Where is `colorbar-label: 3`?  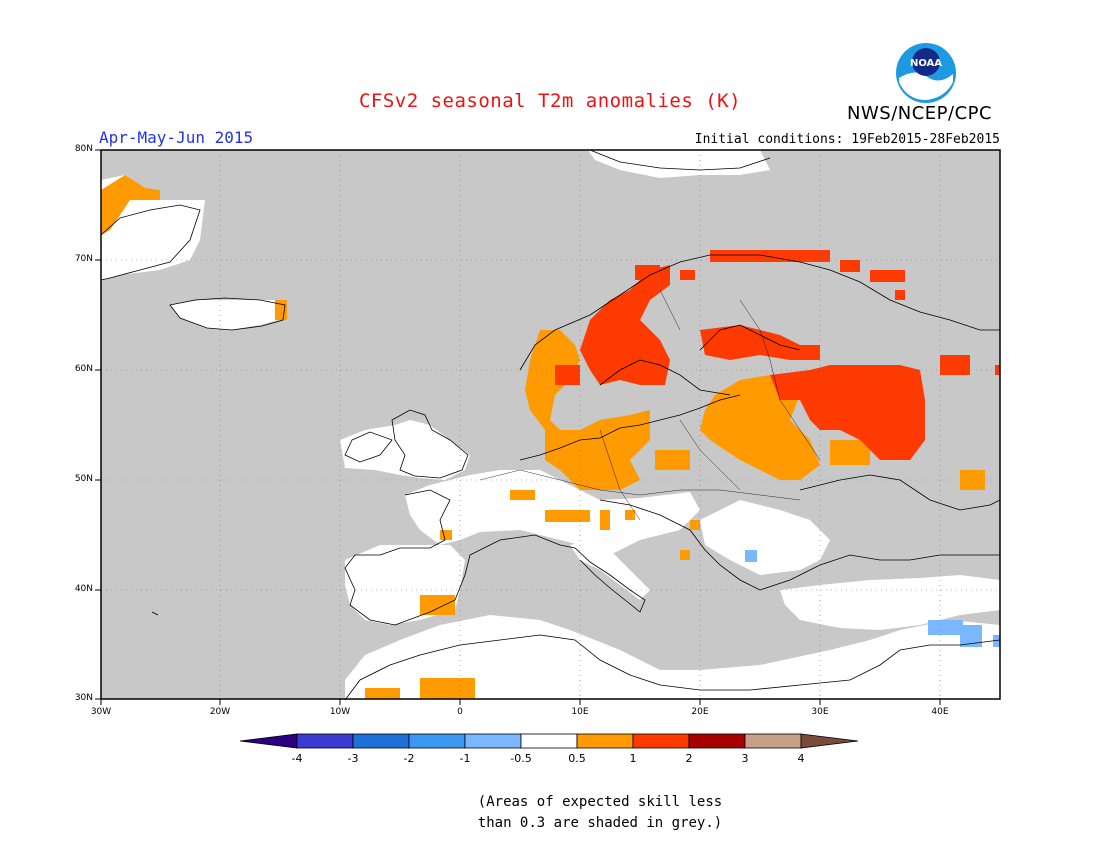
colorbar-label: 3 is located at coordinates (745, 758).